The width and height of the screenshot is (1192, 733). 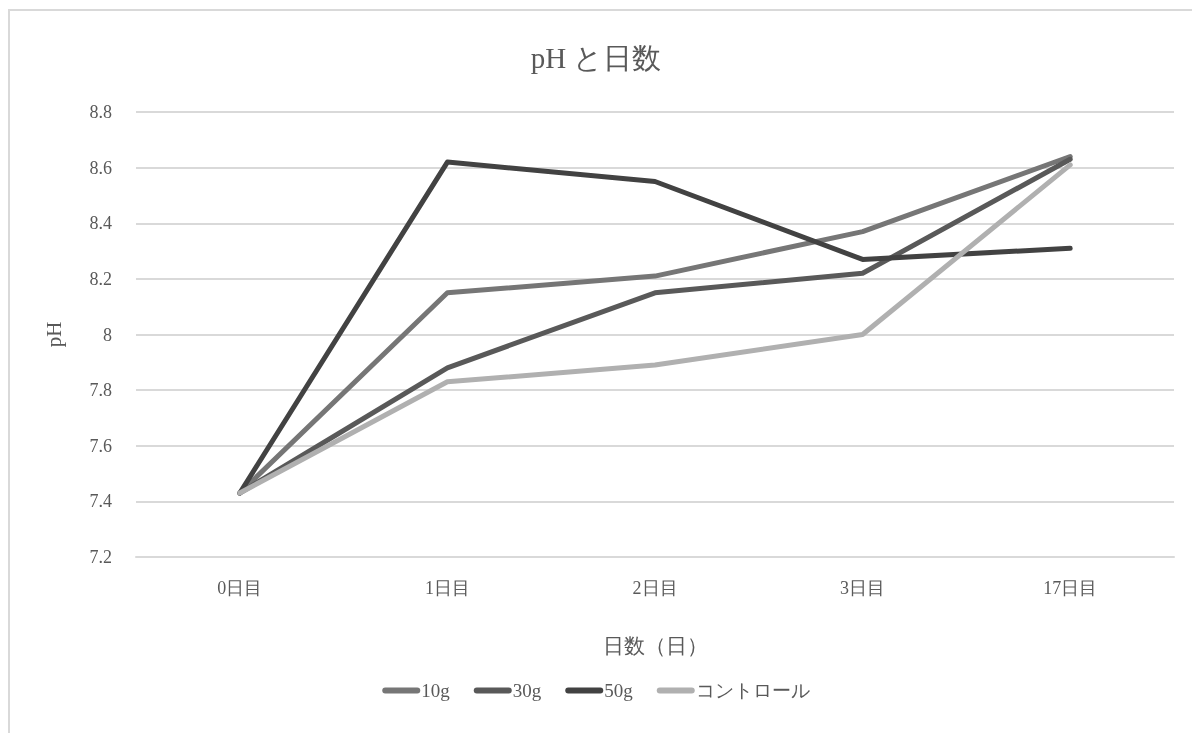 What do you see at coordinates (100, 112) in the screenshot?
I see `y-tick-label: 8.8` at bounding box center [100, 112].